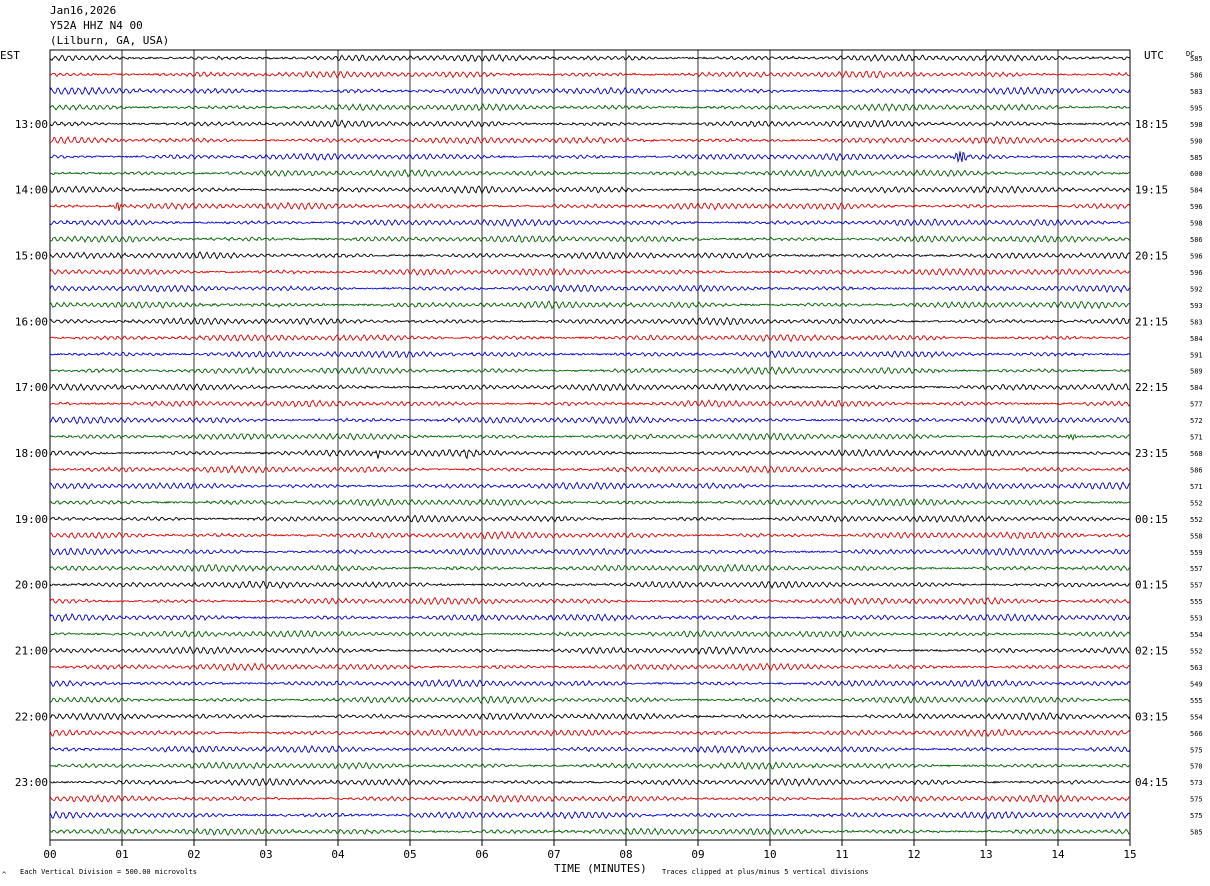  Describe the element at coordinates (110, 40) in the screenshot. I see `location-label: (Lilburn, GA, USA)` at that location.